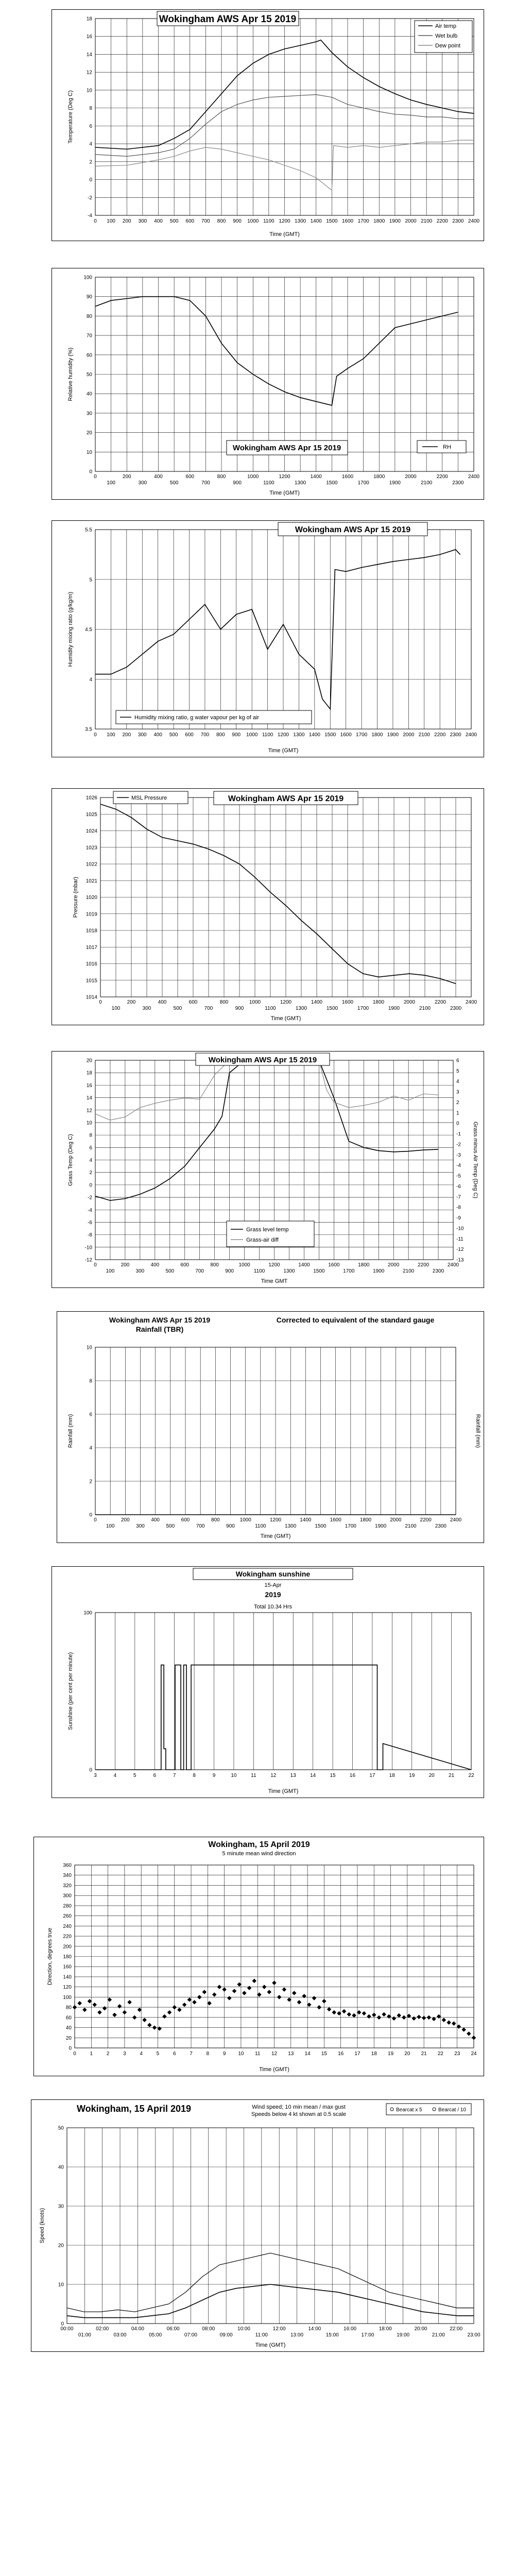  Describe the element at coordinates (68, 1896) in the screenshot. I see `y-tick-label: 300` at that location.